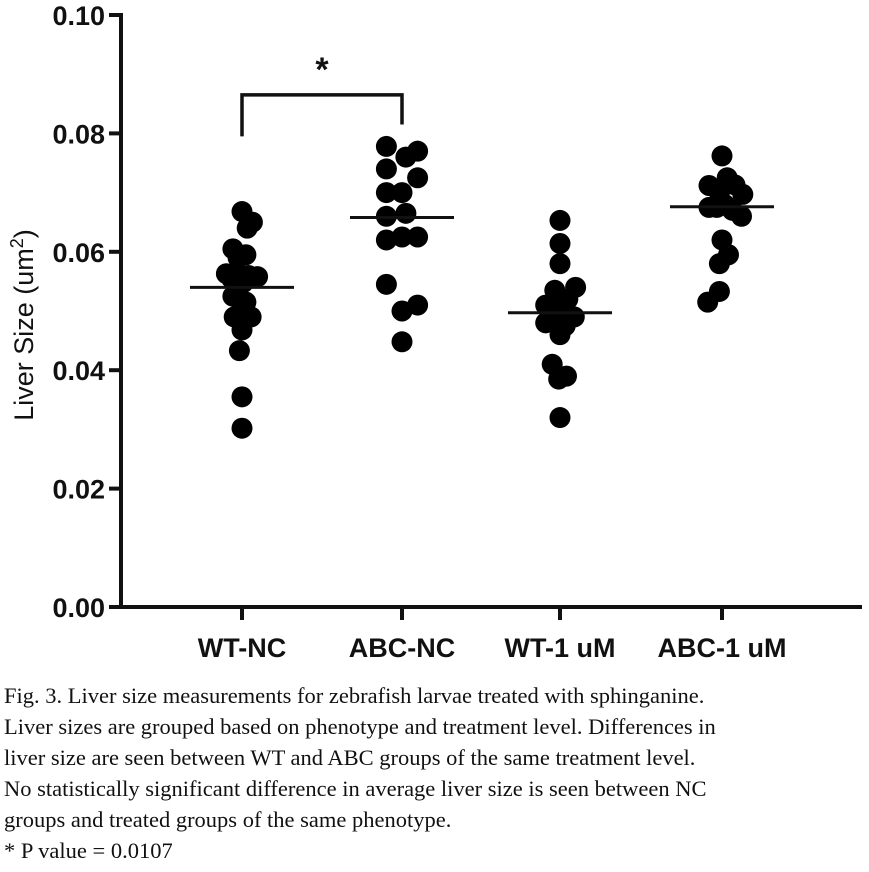 This screenshot has height=872, width=869. I want to click on x-tick-label: ABC-NC, so click(402, 648).